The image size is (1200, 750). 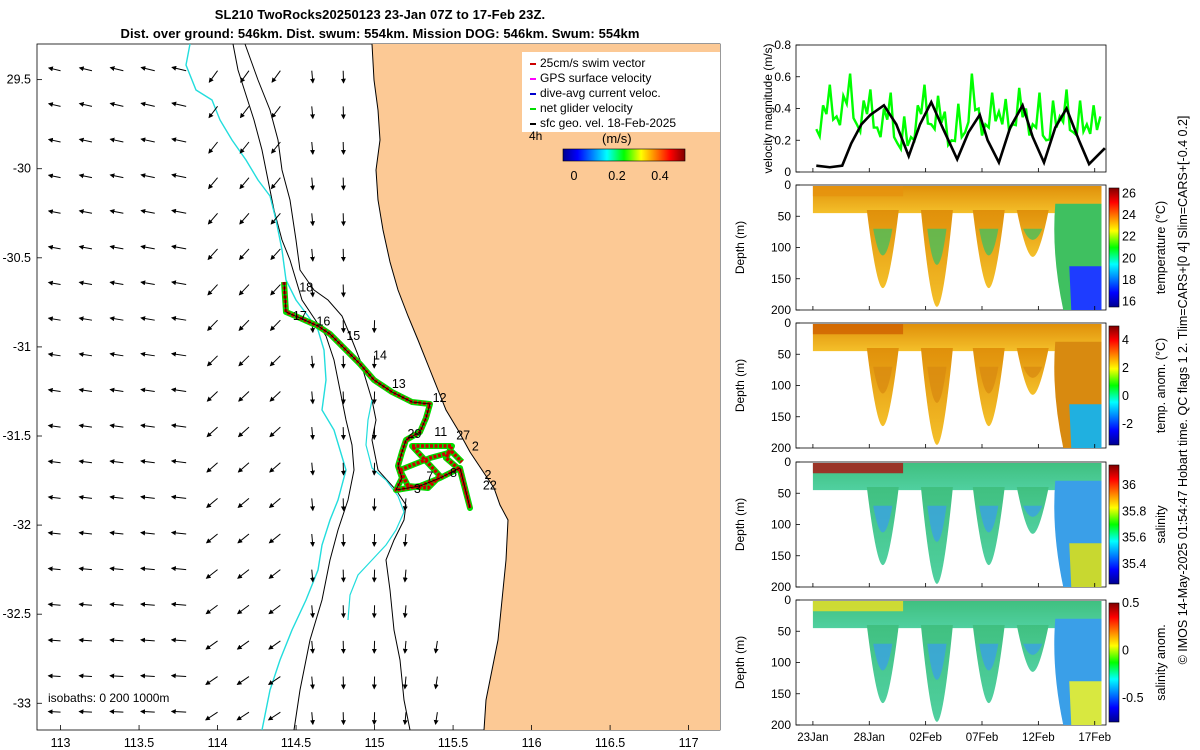 I want to click on isobaths-label: isobaths: 0 200 1000m, so click(x=108, y=698).